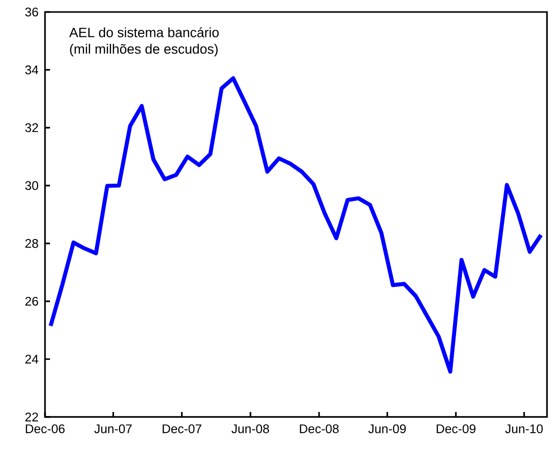 Image resolution: width=558 pixels, height=455 pixels. Describe the element at coordinates (251, 429) in the screenshot. I see `x-tick-label: Jun-08` at that location.